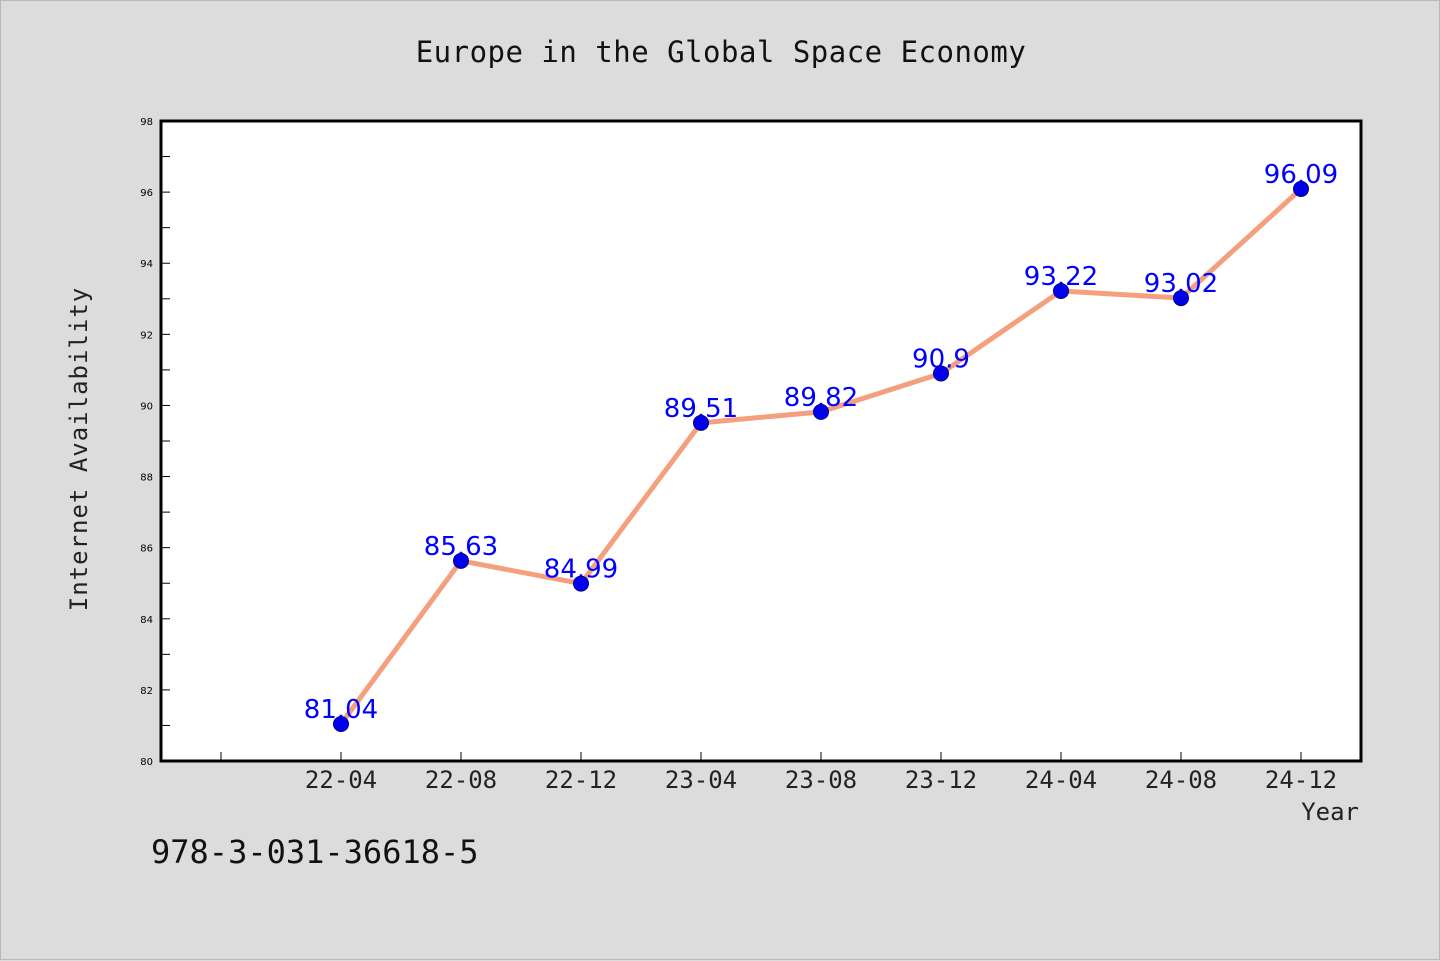 The height and width of the screenshot is (961, 1440). What do you see at coordinates (146, 620) in the screenshot?
I see `y-tick-label-84: 84` at bounding box center [146, 620].